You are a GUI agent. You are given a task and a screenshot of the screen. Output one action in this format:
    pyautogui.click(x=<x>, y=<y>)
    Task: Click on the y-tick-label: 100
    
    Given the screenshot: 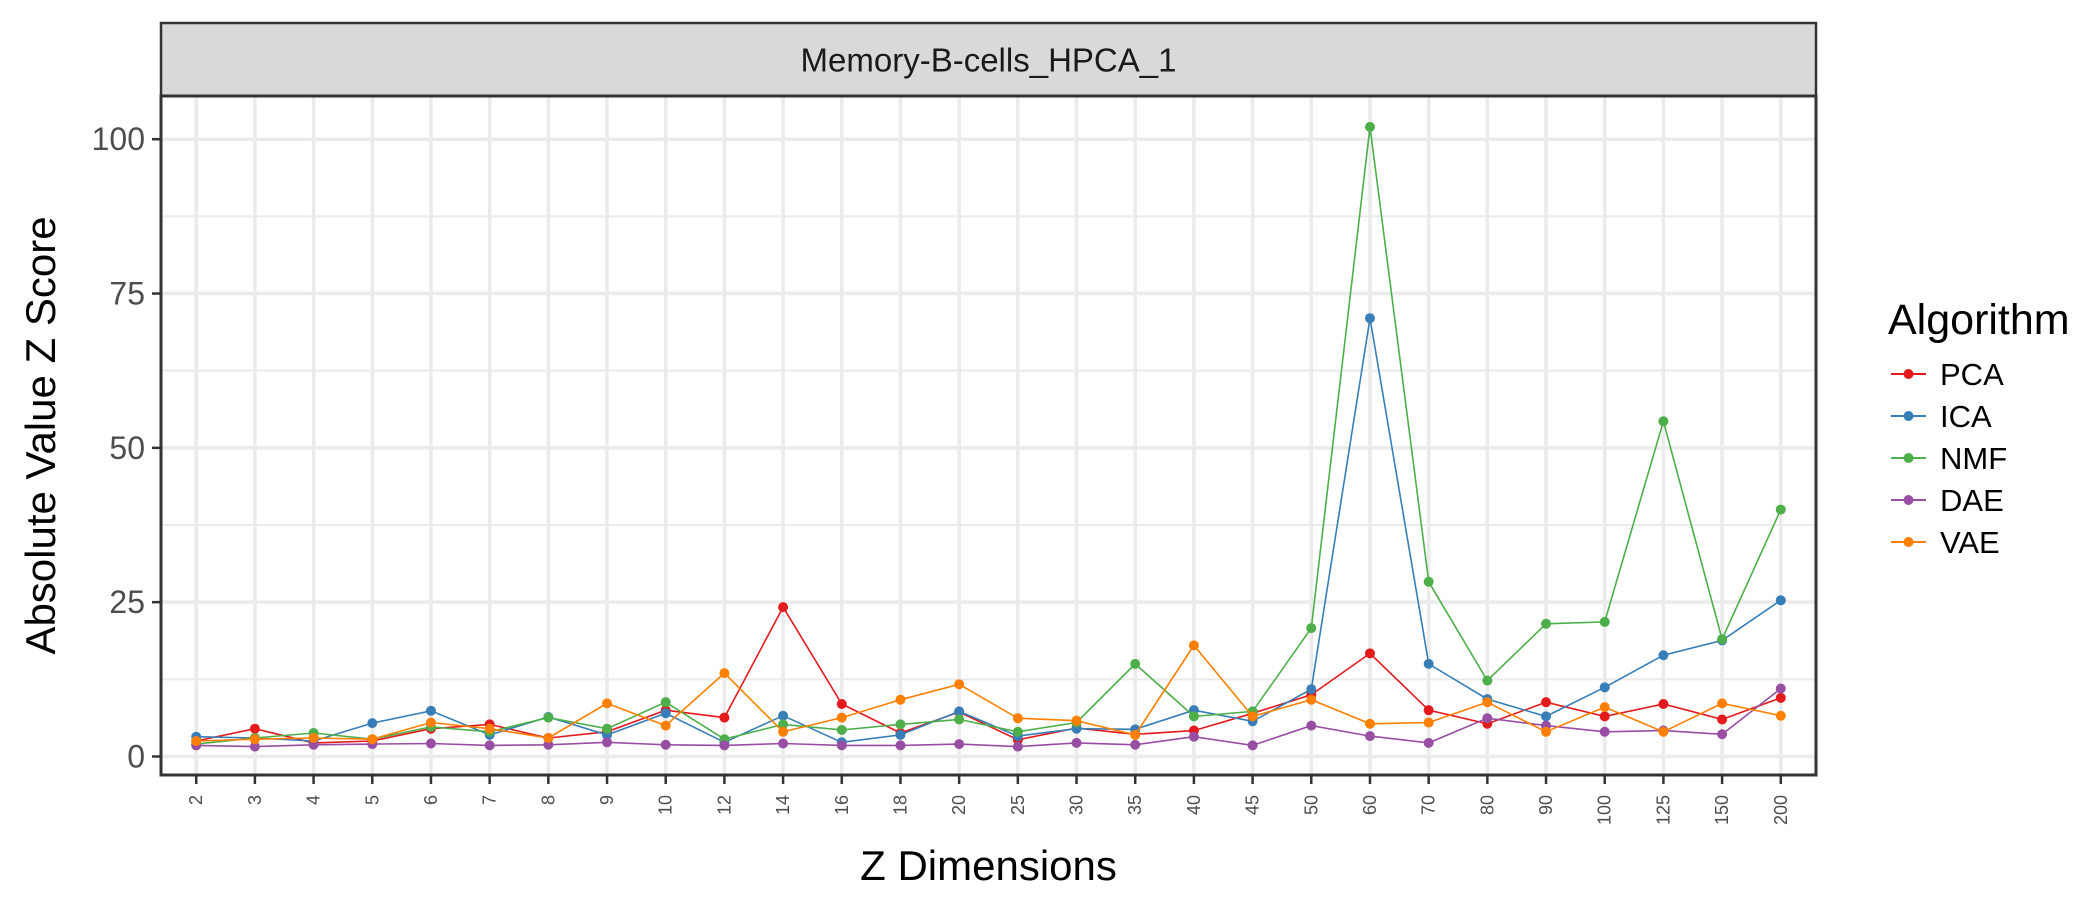 What is the action you would take?
    pyautogui.click(x=118, y=139)
    